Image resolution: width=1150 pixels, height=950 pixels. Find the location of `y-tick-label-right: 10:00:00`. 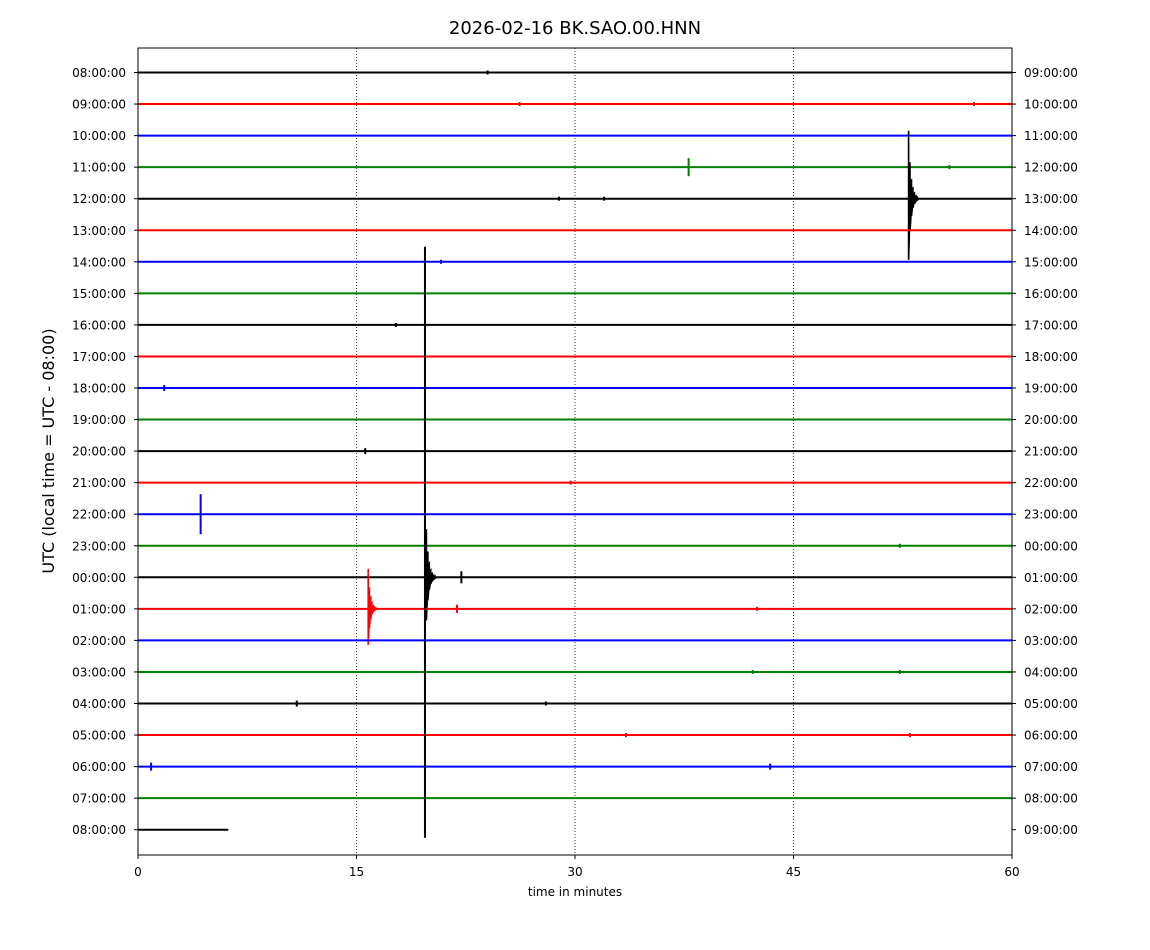

y-tick-label-right: 10:00:00 is located at coordinates (1051, 105).